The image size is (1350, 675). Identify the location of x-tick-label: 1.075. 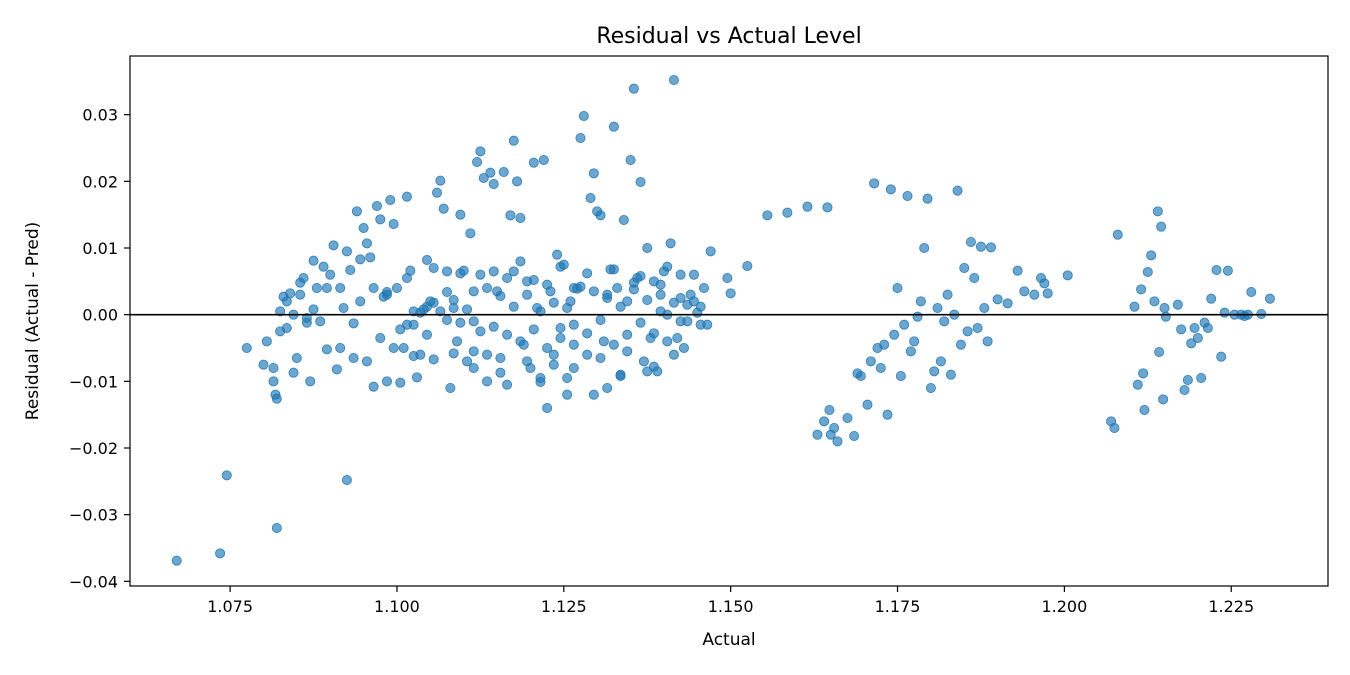
(230, 606).